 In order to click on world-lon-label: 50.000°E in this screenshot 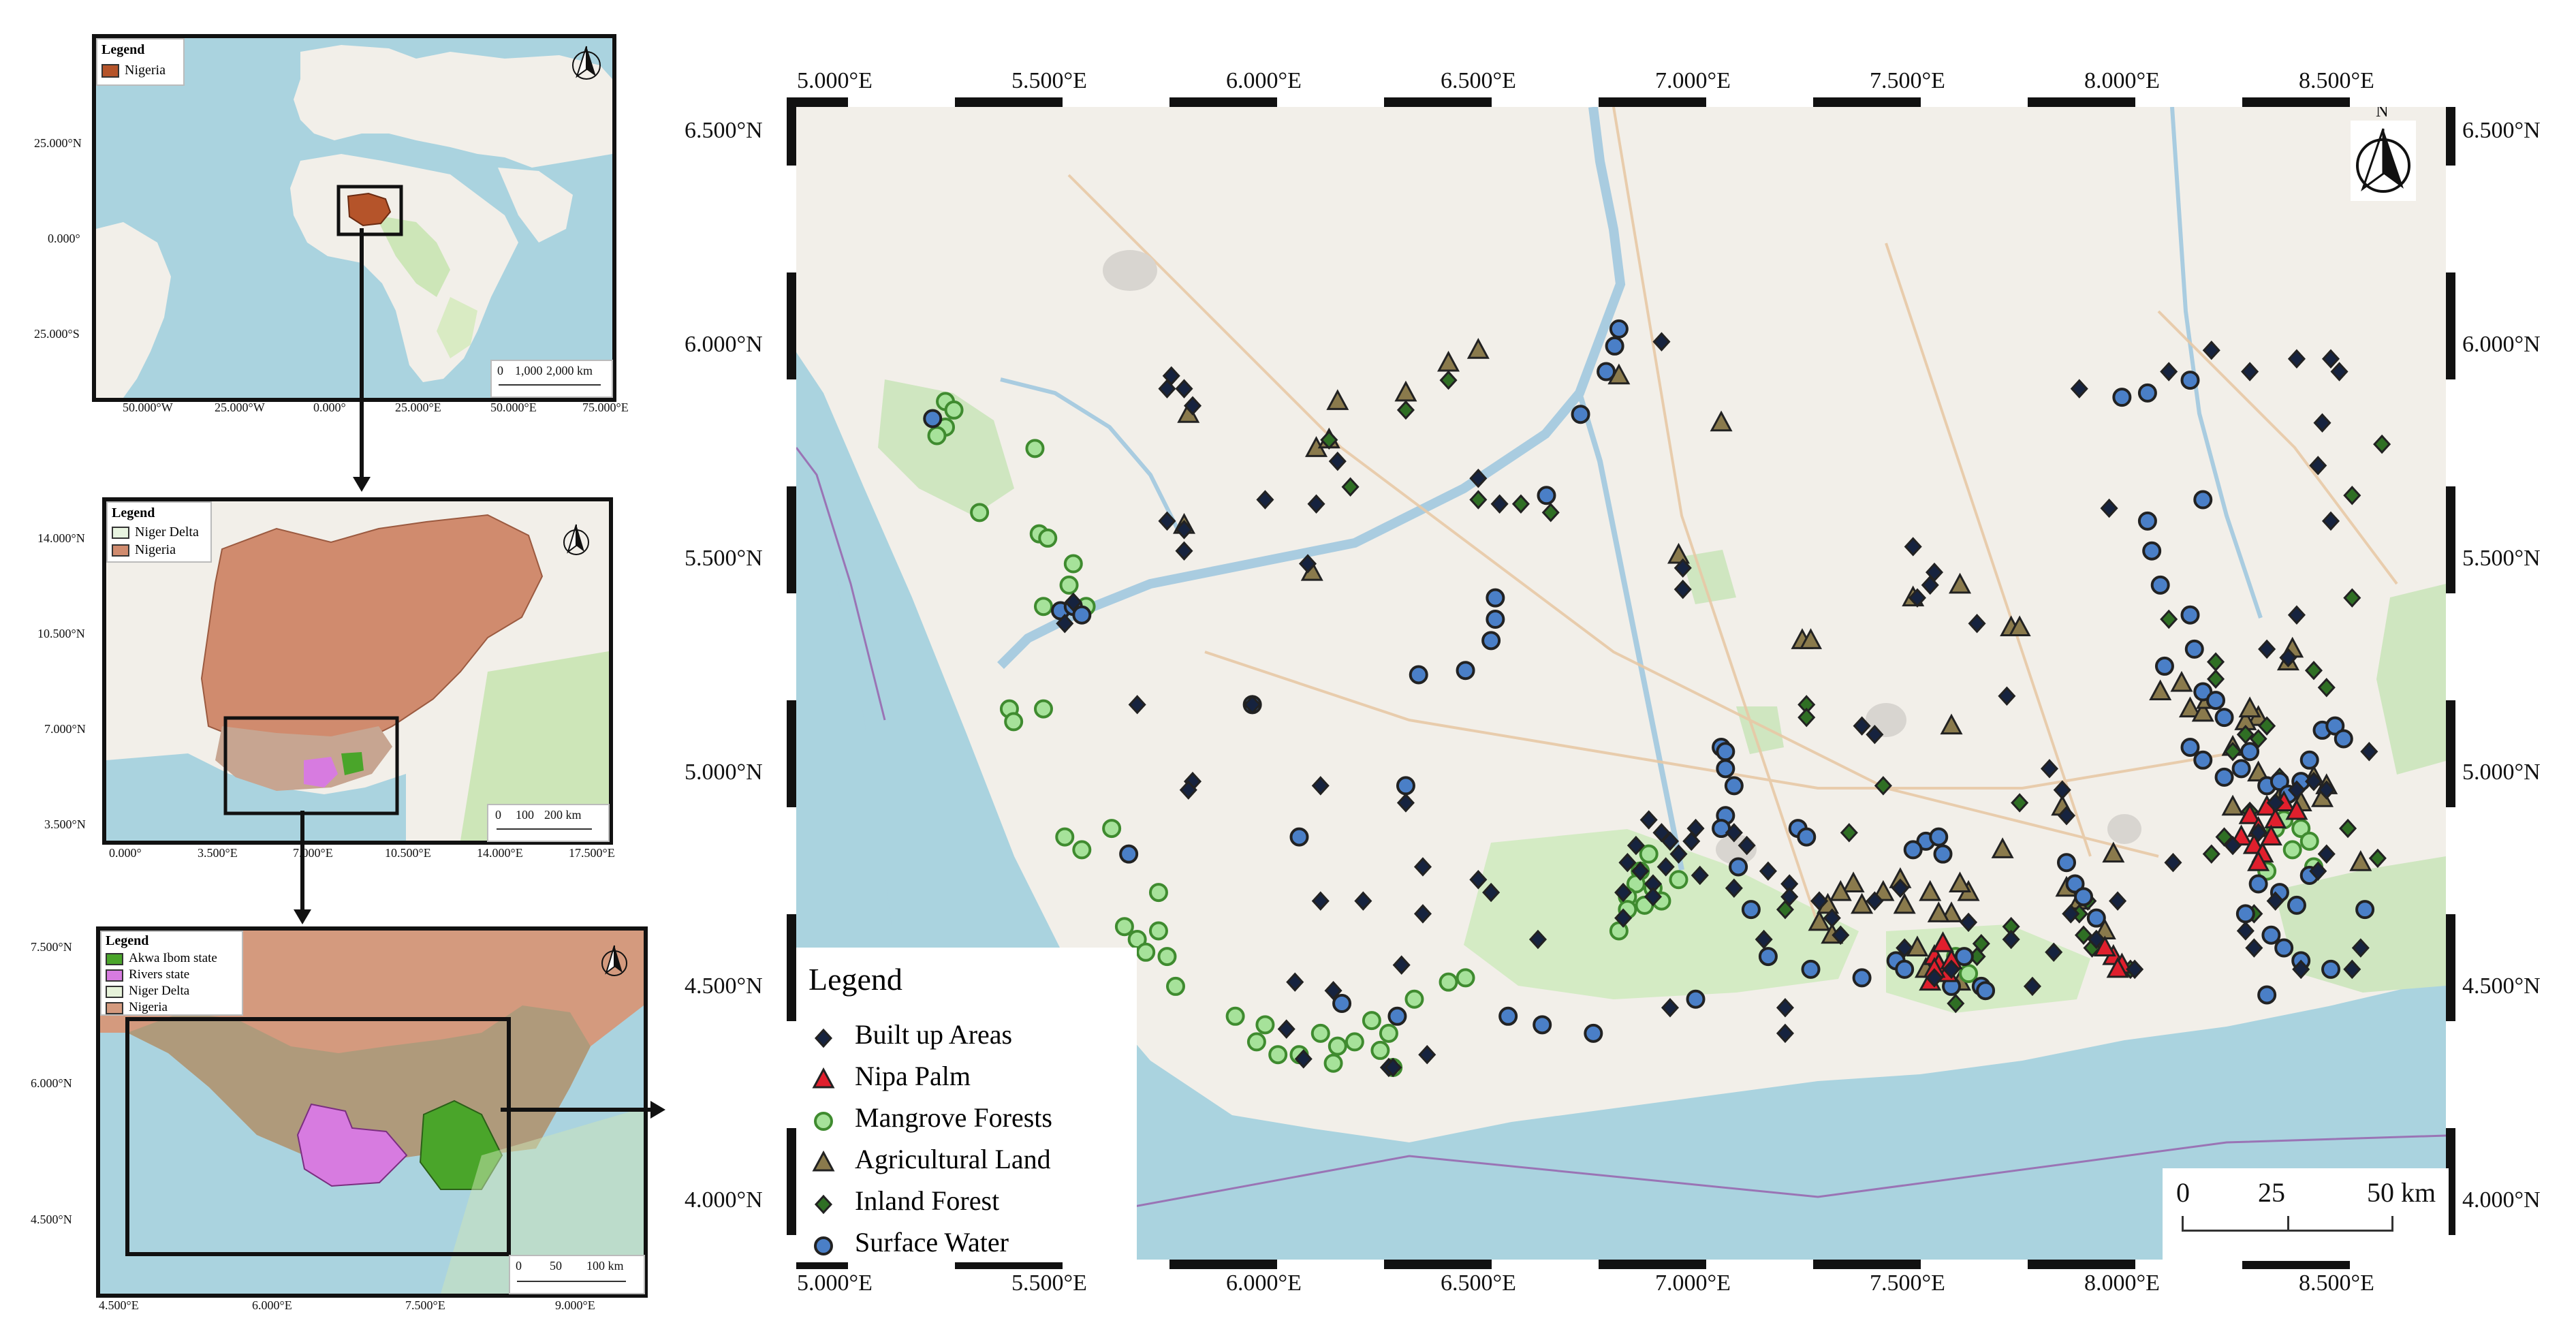, I will do `click(513, 407)`.